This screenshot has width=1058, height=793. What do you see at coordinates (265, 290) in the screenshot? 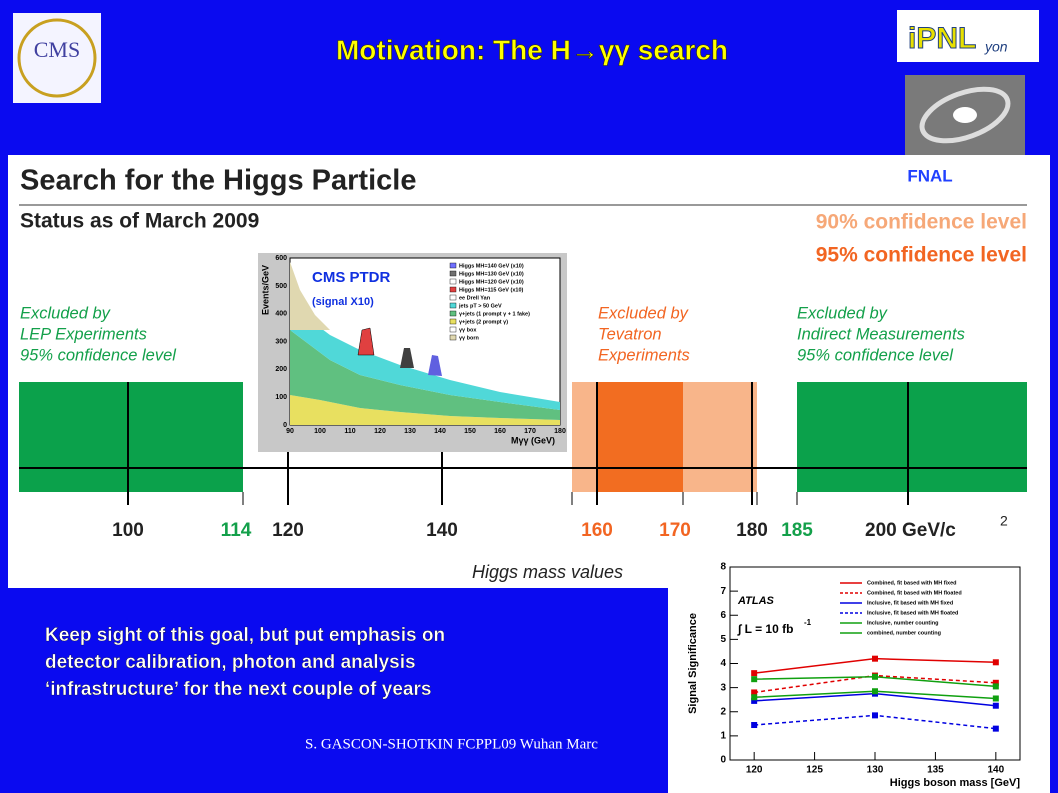
I see `cms-y-label: Events/GeV` at bounding box center [265, 290].